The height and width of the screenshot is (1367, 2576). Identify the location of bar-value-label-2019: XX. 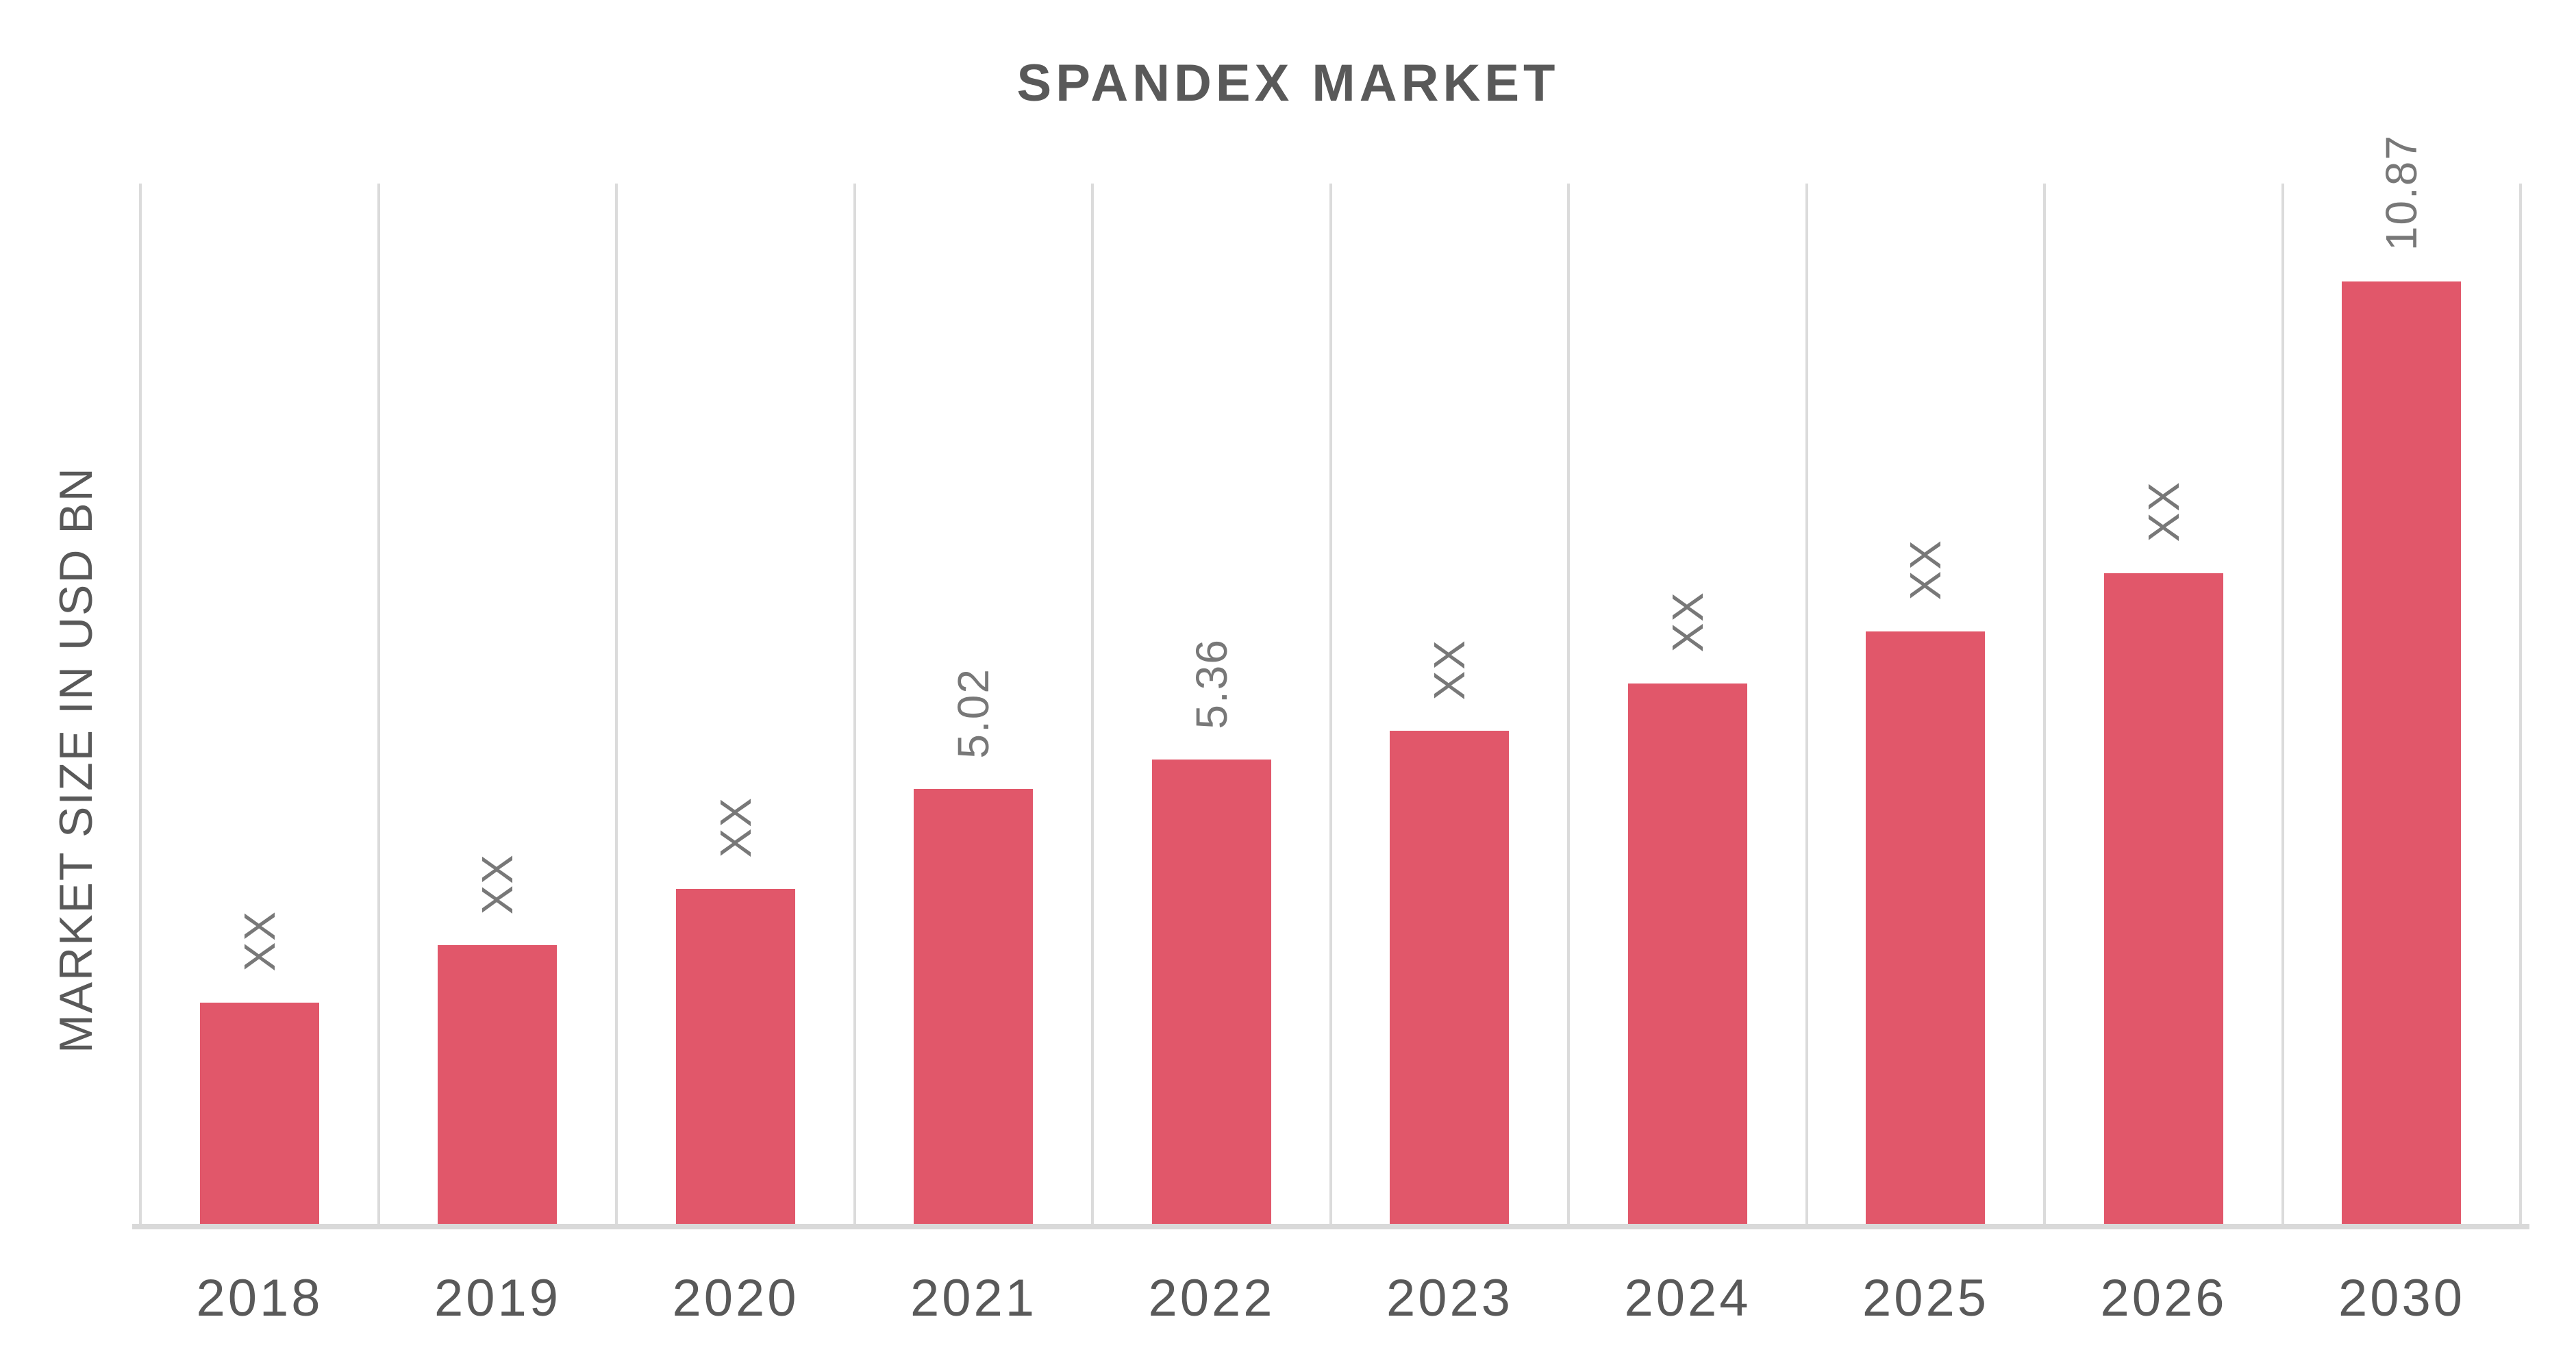
(498, 884).